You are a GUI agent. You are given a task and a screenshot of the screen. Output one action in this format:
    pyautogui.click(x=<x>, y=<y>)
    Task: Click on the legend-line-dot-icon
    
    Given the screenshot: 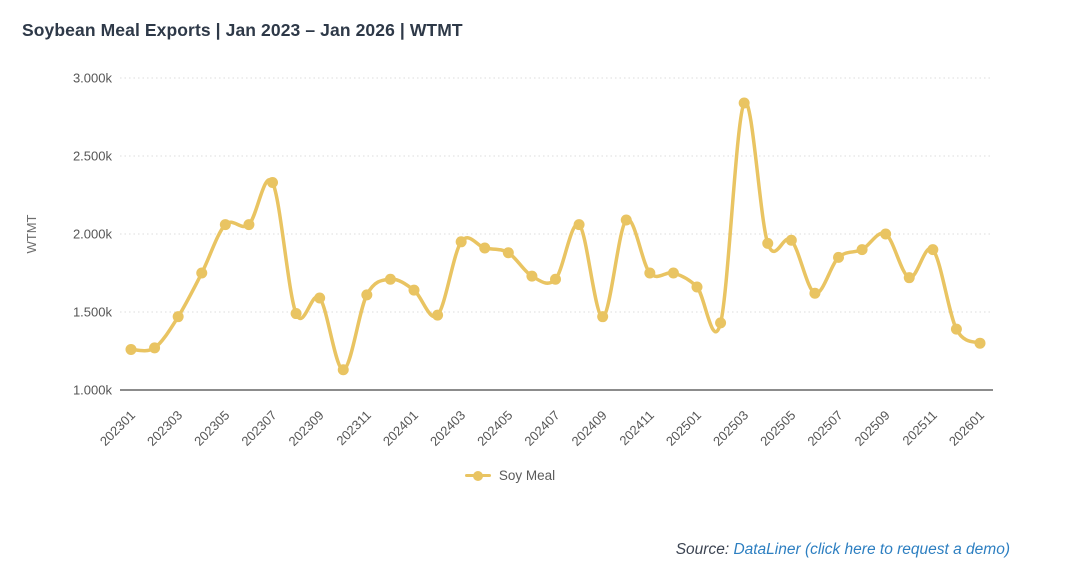 What is the action you would take?
    pyautogui.click(x=477, y=475)
    